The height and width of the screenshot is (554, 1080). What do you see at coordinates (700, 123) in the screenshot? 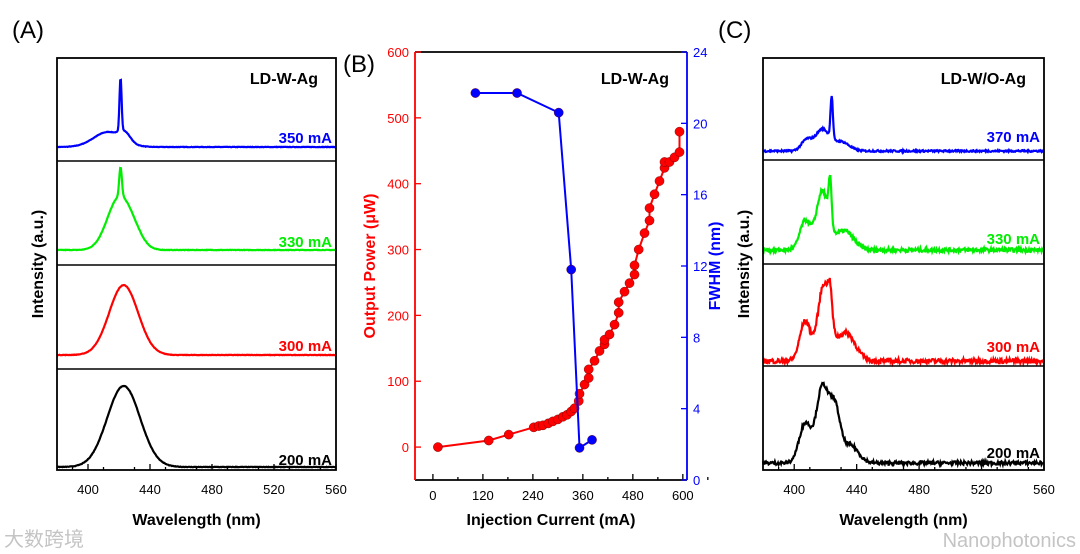
I see `y2-tick-label: 20` at bounding box center [700, 123].